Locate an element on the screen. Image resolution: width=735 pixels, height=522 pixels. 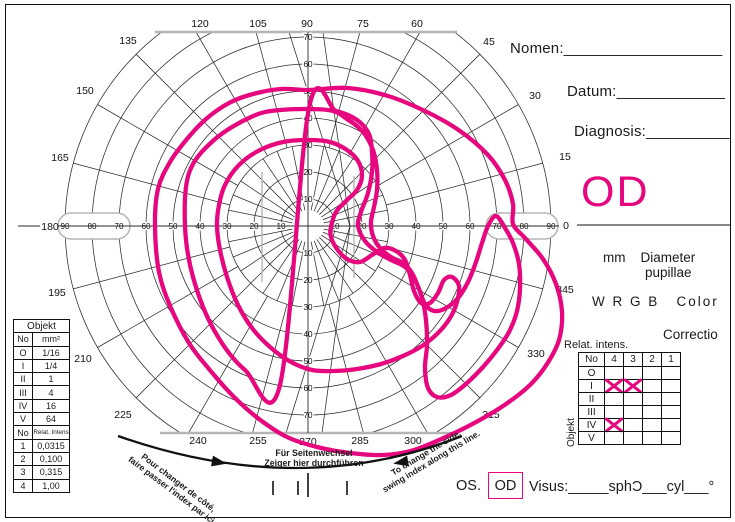
objekt-table-cell: 4 1,00 is located at coordinates (41, 485).